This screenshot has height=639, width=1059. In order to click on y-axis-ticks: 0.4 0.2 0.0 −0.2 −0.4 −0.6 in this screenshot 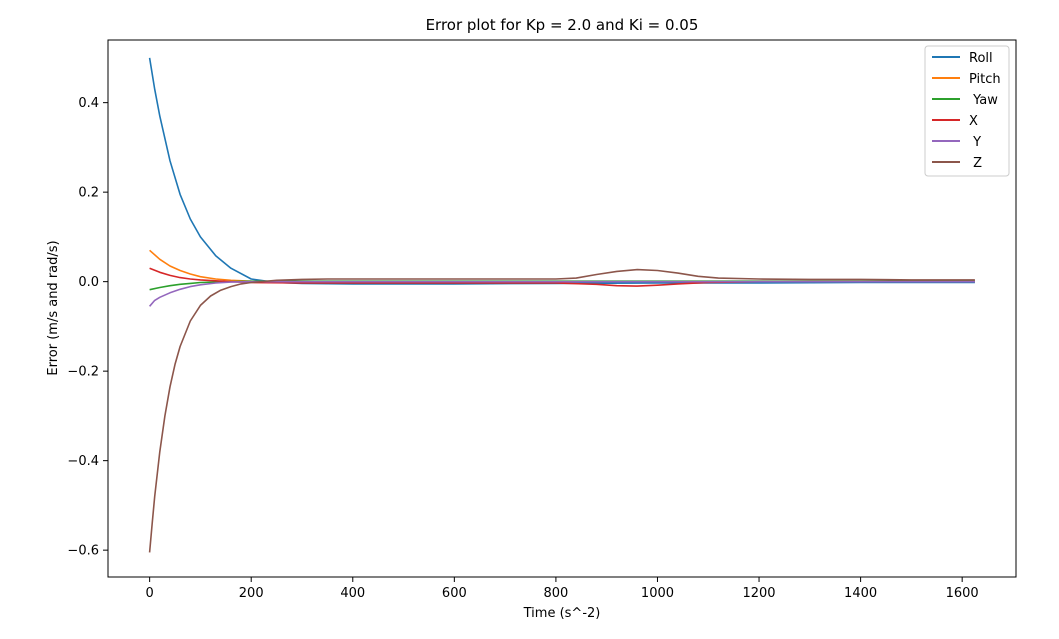, I will do `click(87, 327)`.